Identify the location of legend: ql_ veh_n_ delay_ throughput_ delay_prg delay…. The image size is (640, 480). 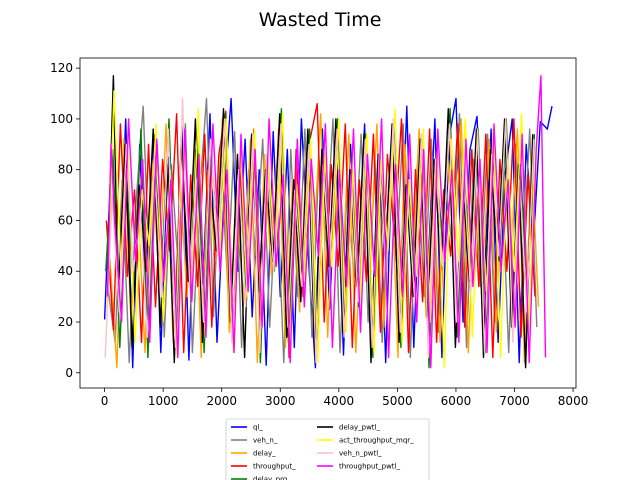
(327, 449).